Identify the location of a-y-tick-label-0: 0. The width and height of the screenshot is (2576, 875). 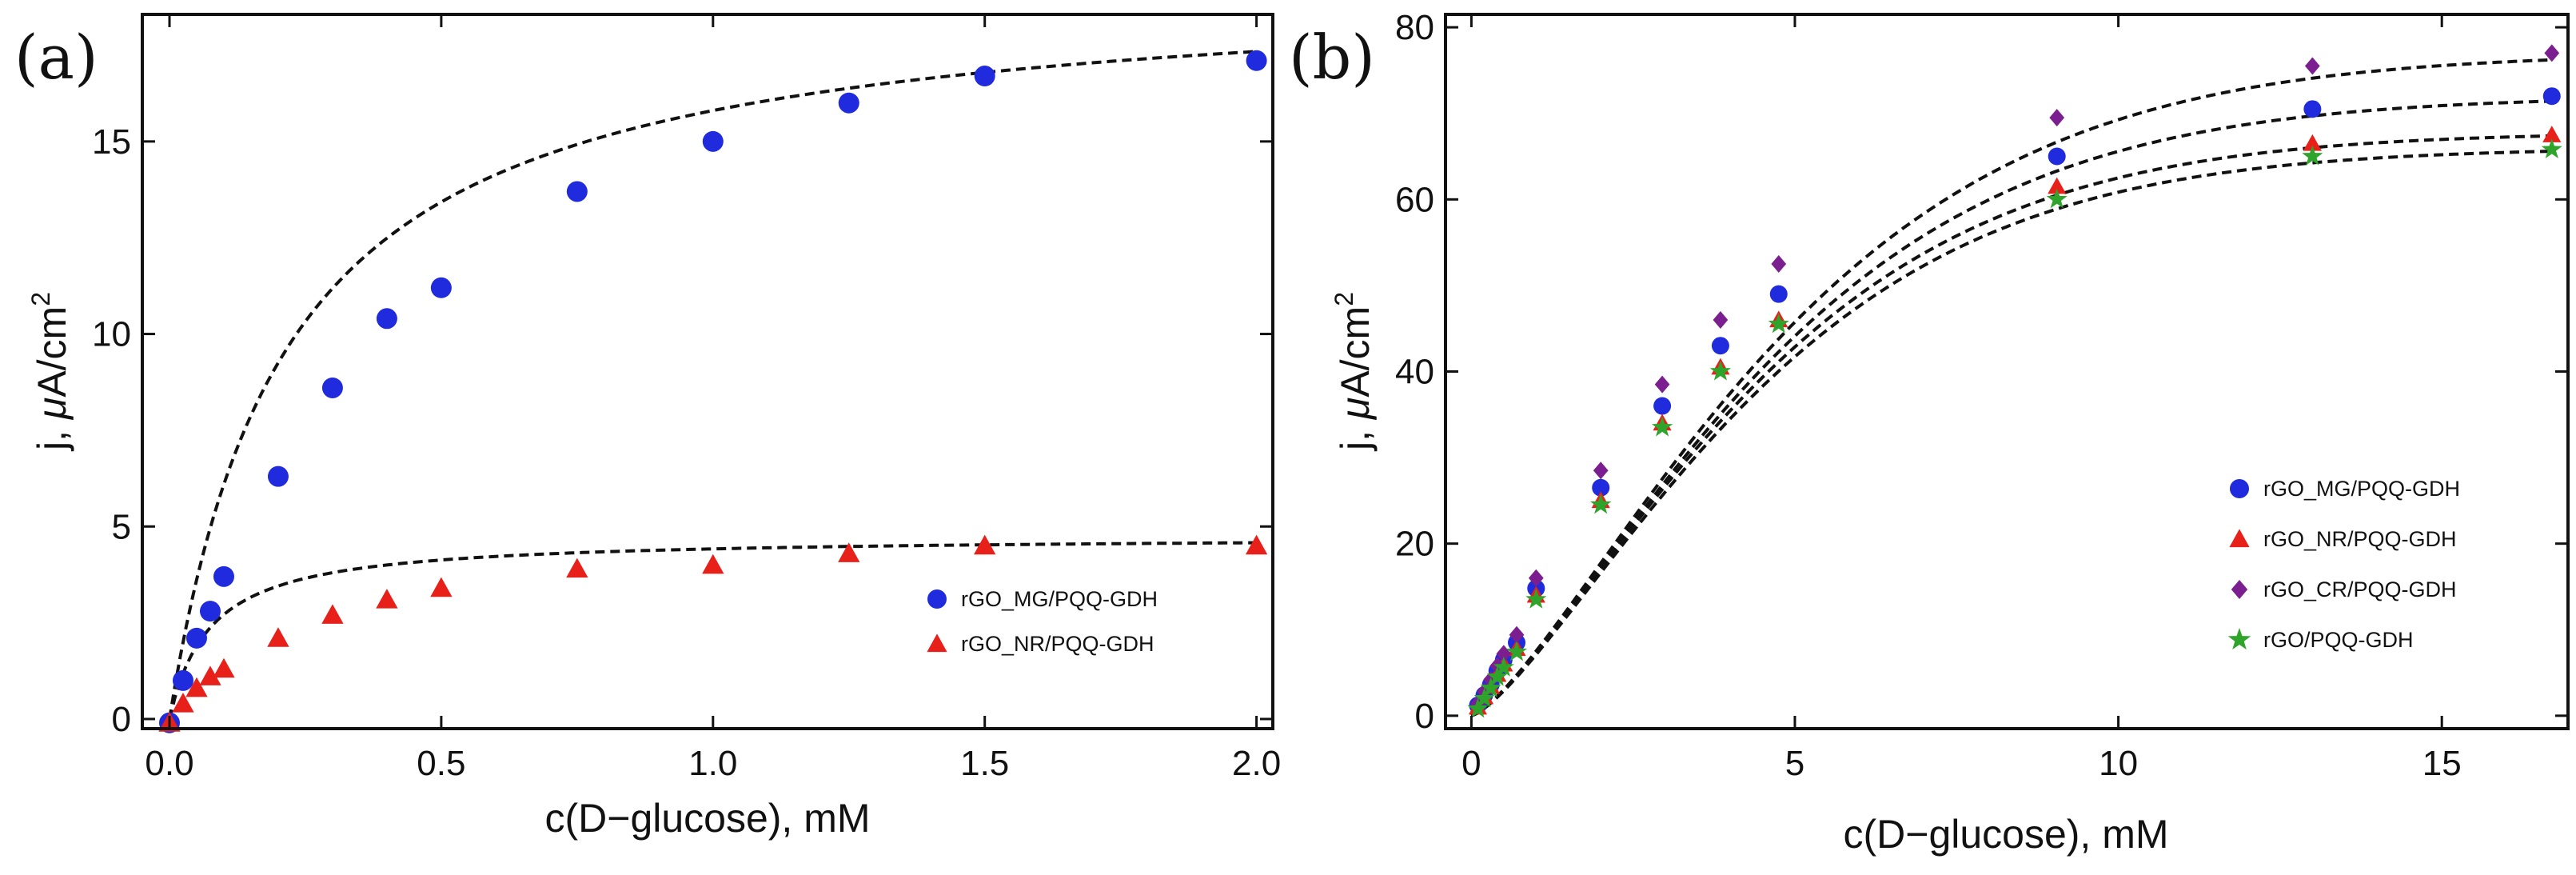
(121, 719).